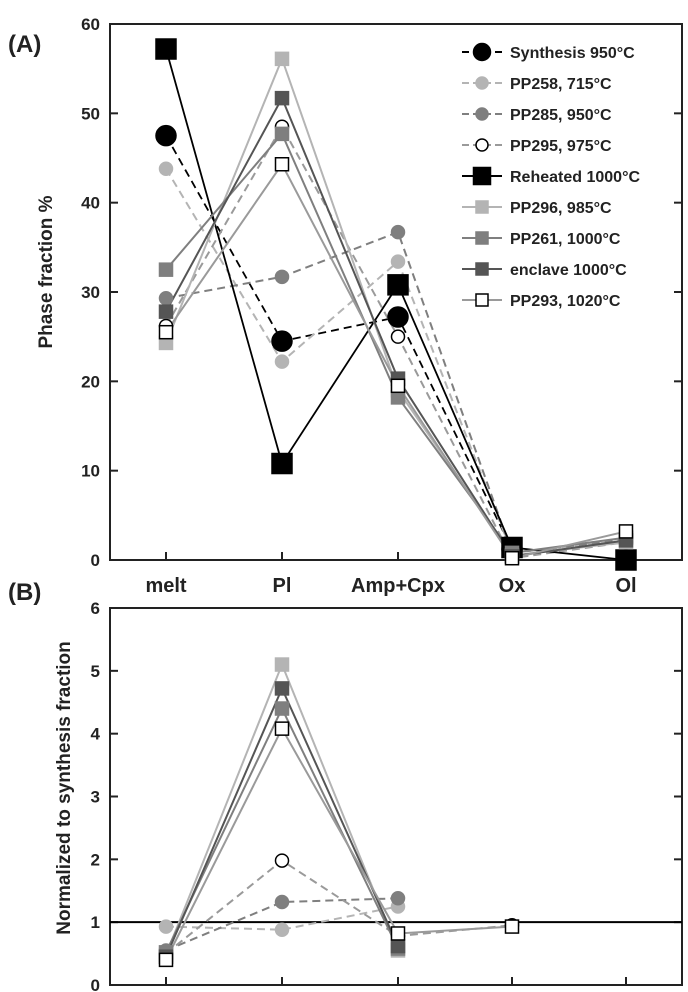 The width and height of the screenshot is (688, 992). Describe the element at coordinates (90, 113) in the screenshot. I see `panel-a-y-tick-label: 50` at that location.